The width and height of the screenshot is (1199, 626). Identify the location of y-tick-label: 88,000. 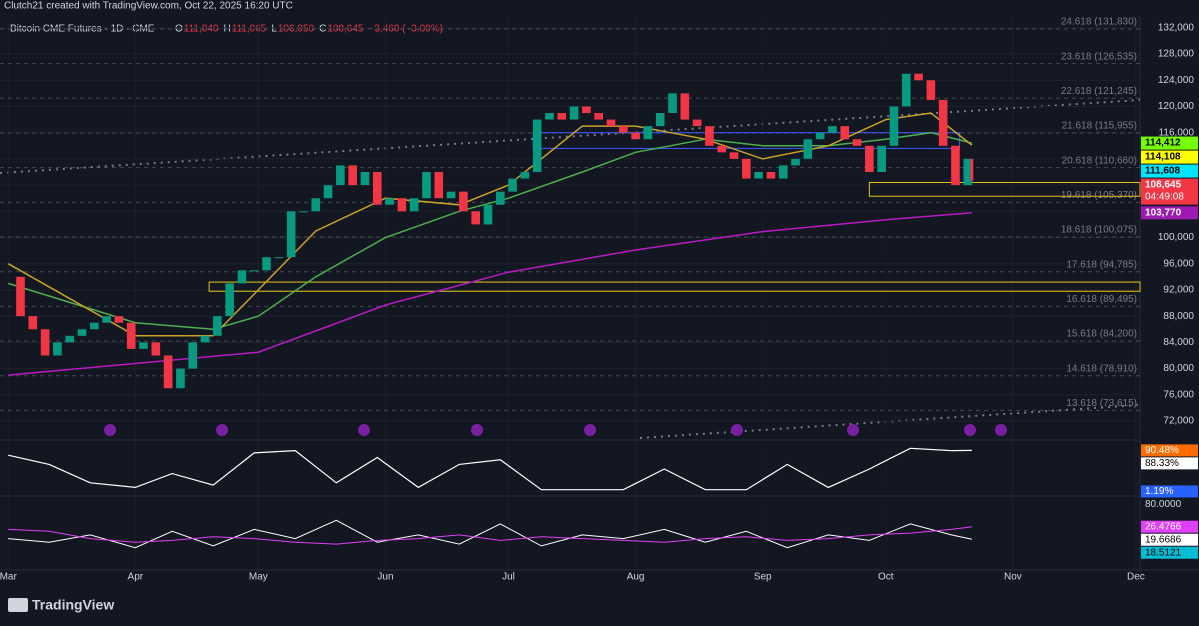
(1178, 316).